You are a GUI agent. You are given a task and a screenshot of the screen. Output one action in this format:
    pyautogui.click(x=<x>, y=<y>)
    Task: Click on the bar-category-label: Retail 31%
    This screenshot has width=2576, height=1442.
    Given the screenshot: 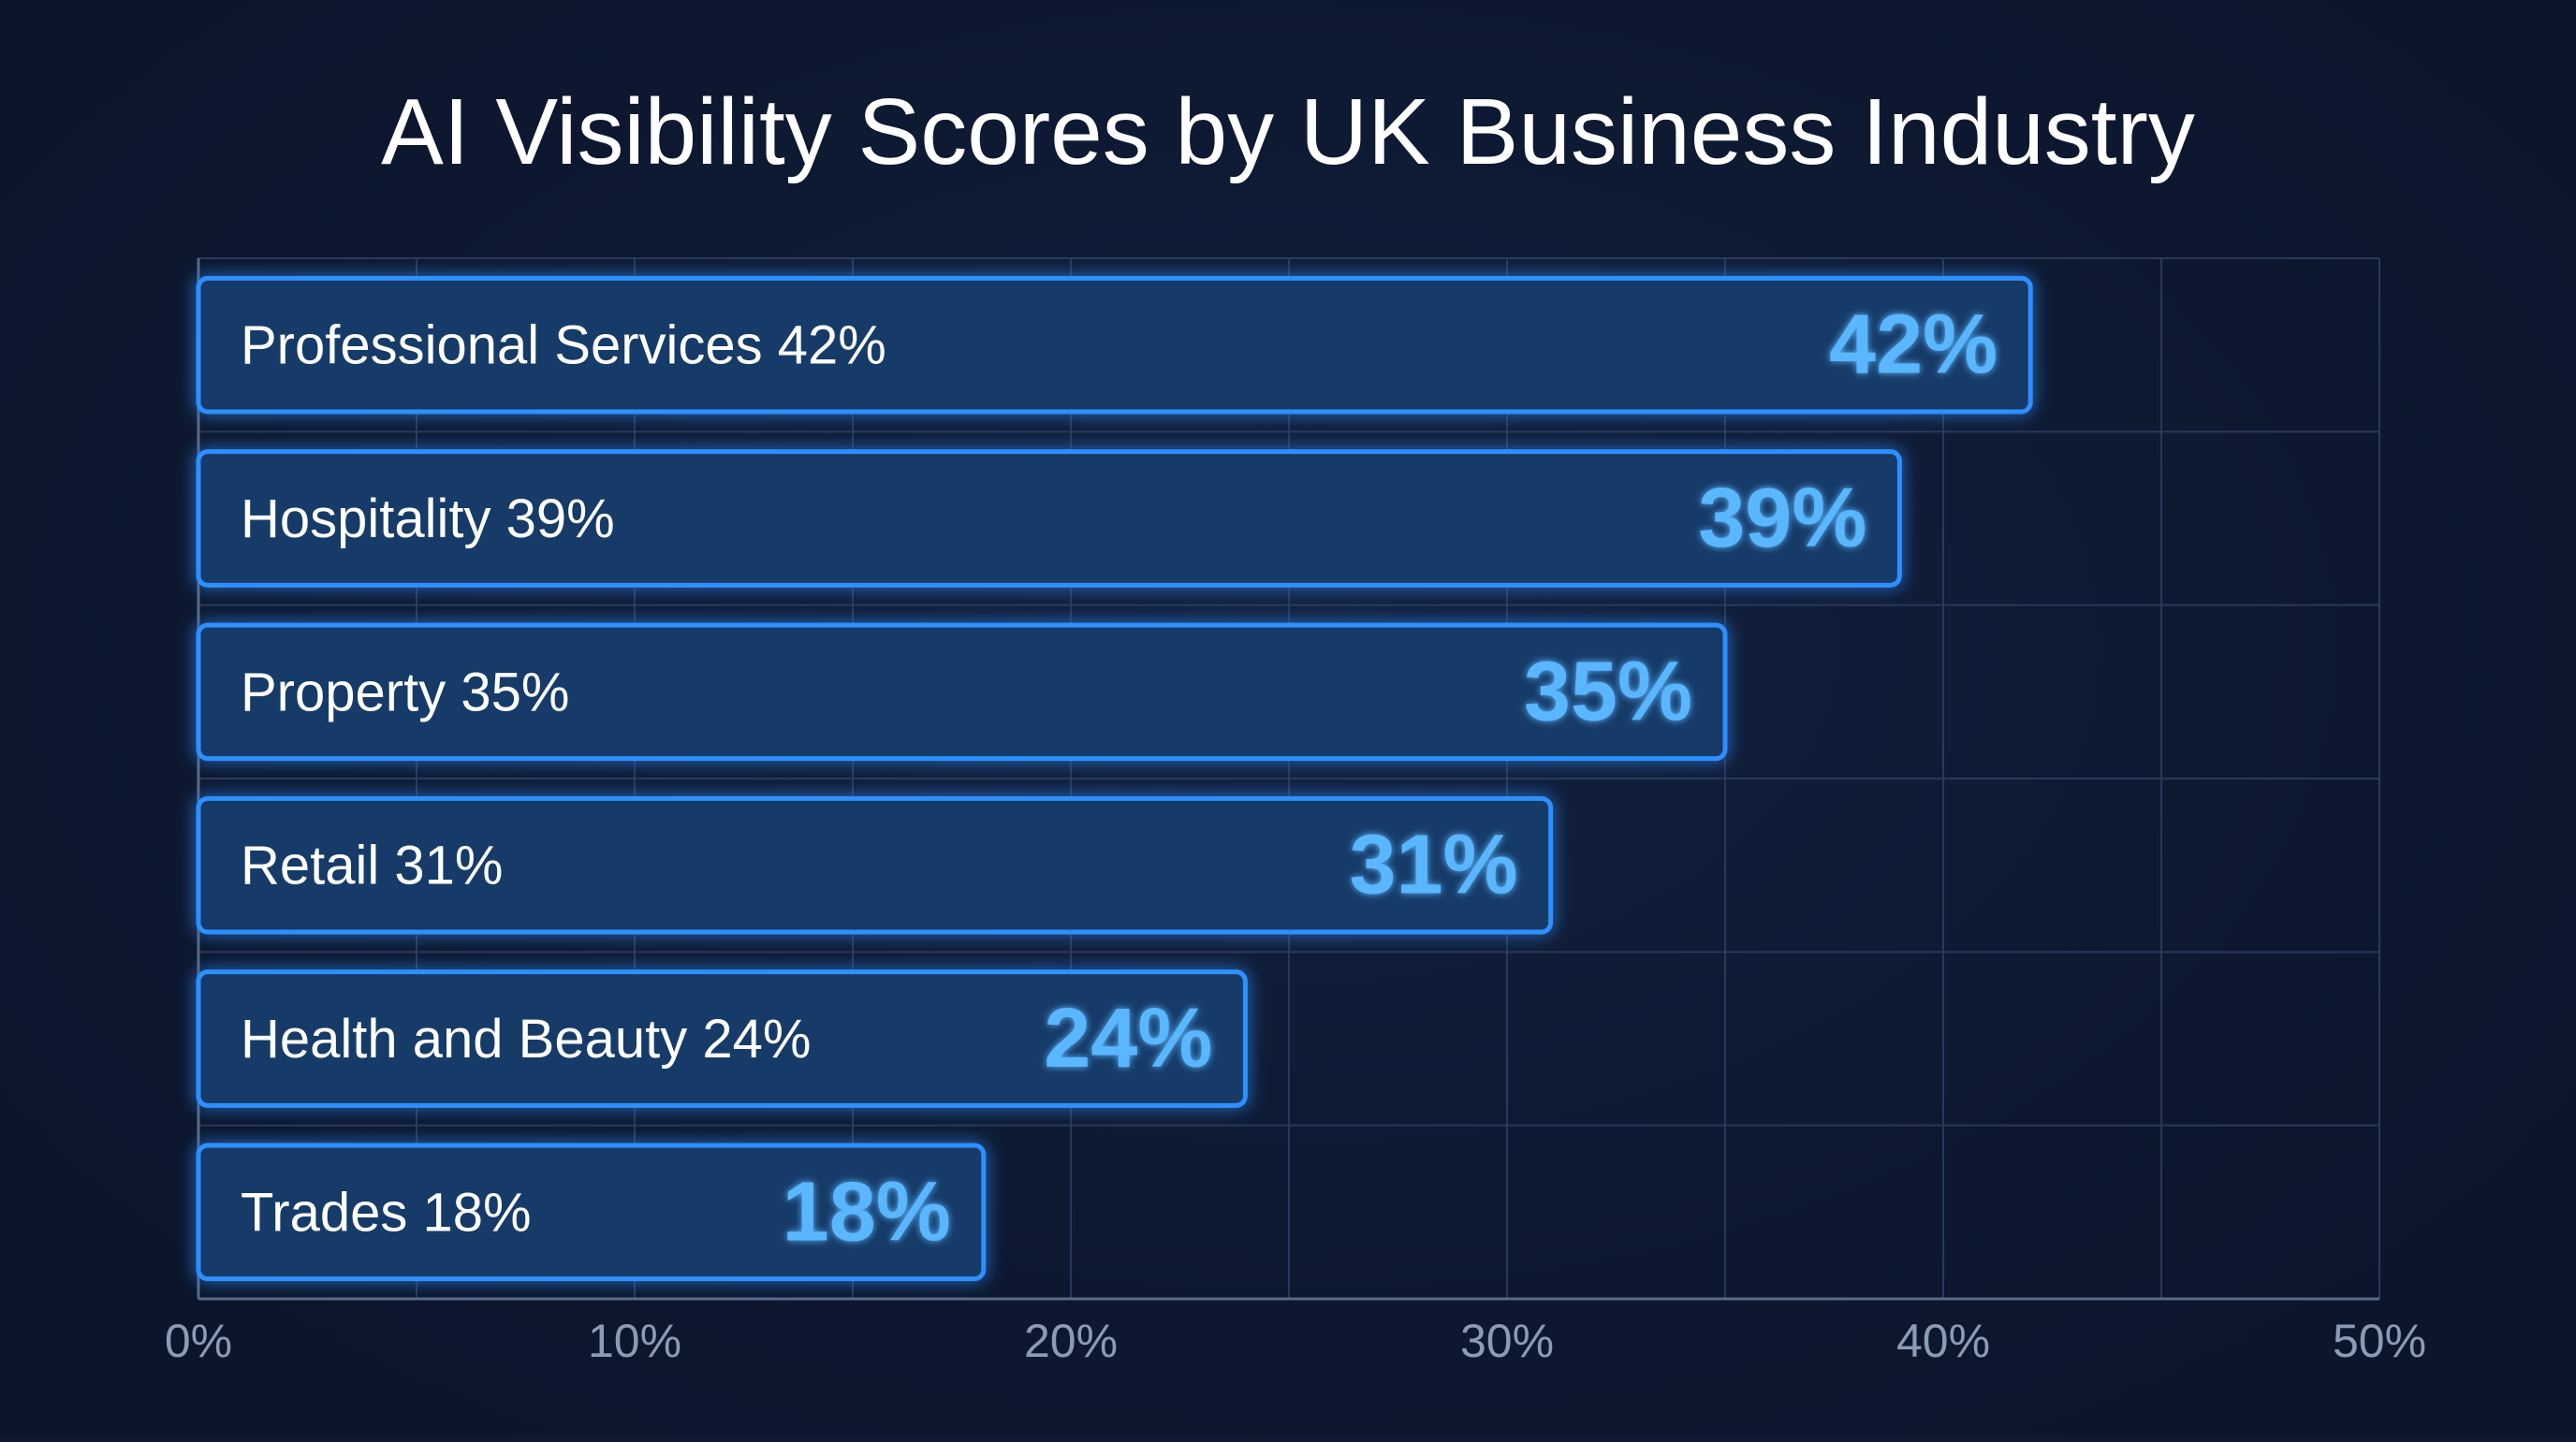 What is the action you would take?
    pyautogui.click(x=372, y=866)
    